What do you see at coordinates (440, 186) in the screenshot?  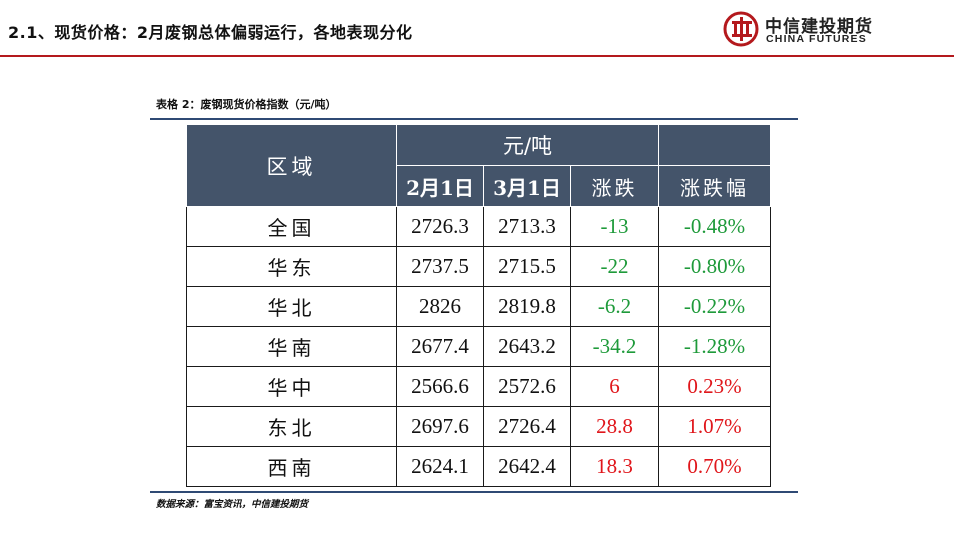 I see `header-feb: 2月1日` at bounding box center [440, 186].